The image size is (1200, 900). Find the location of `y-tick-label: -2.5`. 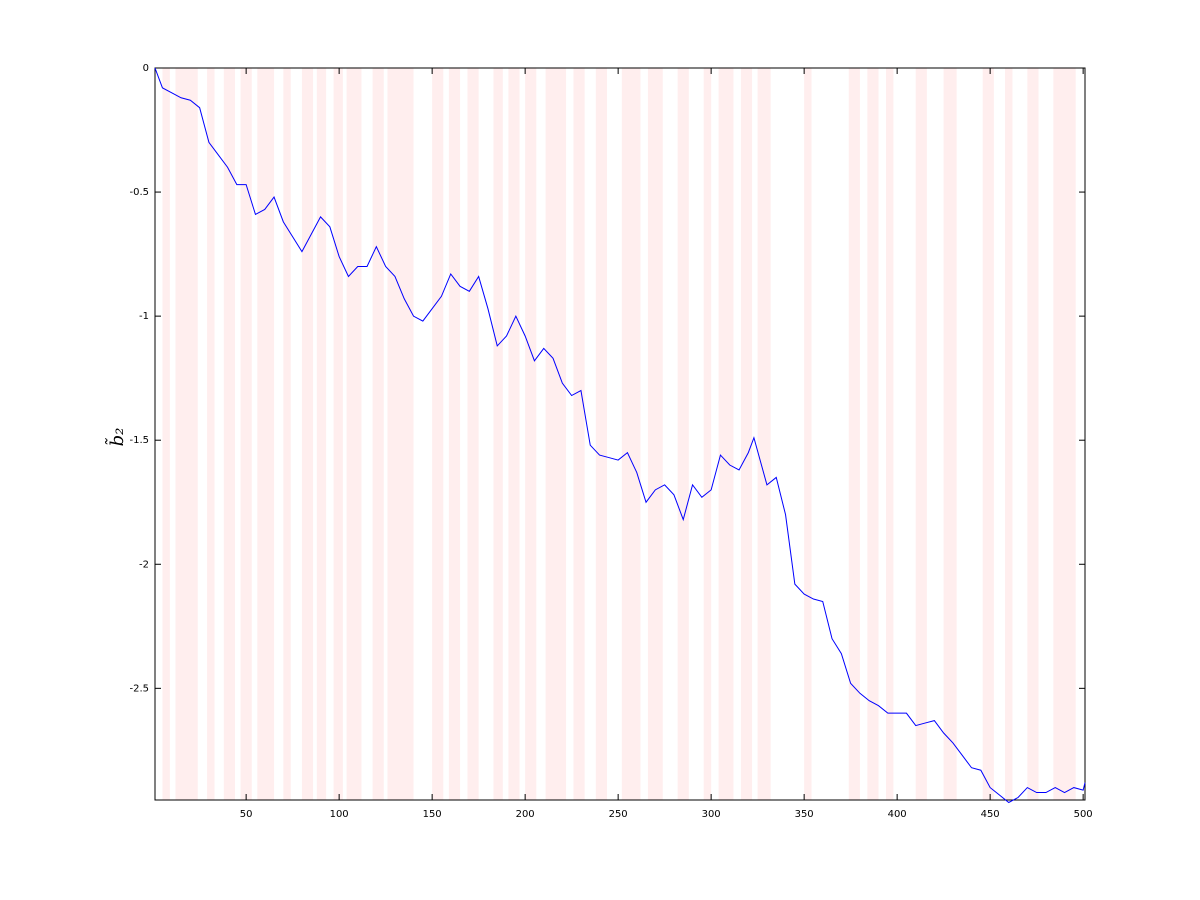

y-tick-label: -2.5 is located at coordinates (139, 688).